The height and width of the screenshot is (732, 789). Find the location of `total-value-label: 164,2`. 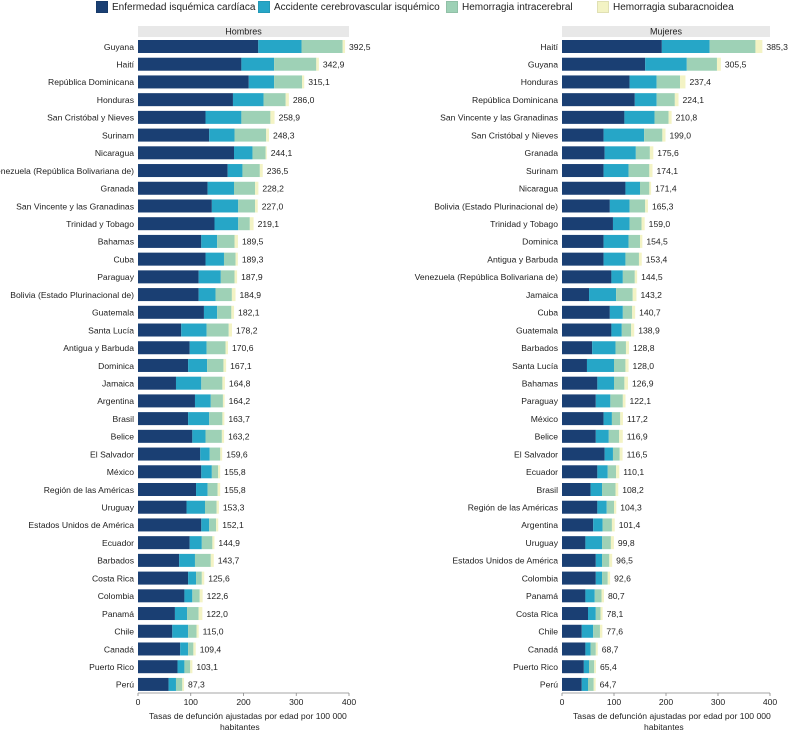

total-value-label: 164,2 is located at coordinates (240, 401).